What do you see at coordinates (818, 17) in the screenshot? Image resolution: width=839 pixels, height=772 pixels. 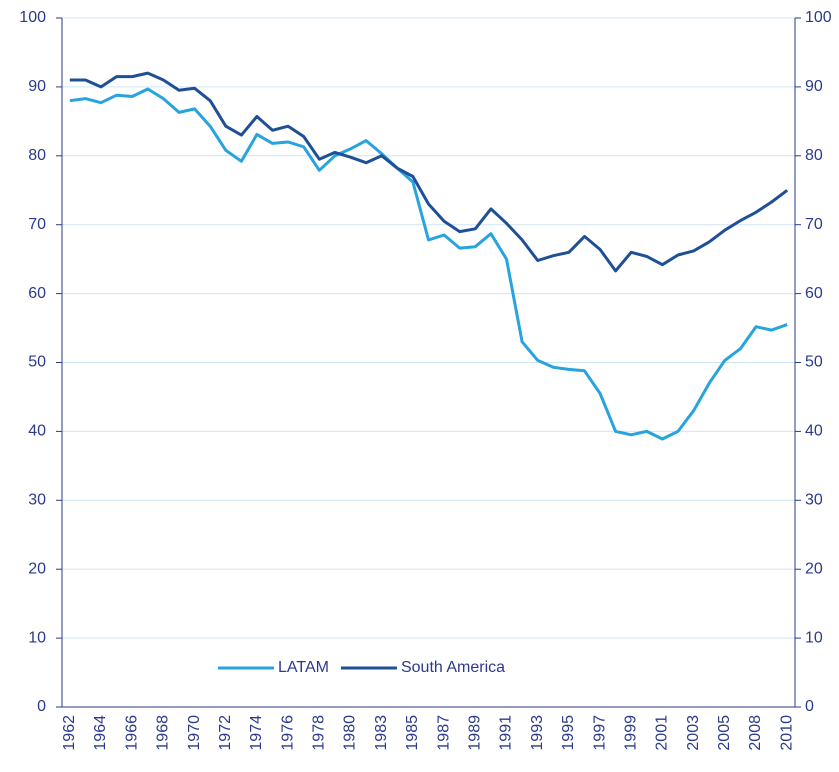 I see `y2-tick-label: 100` at bounding box center [818, 17].